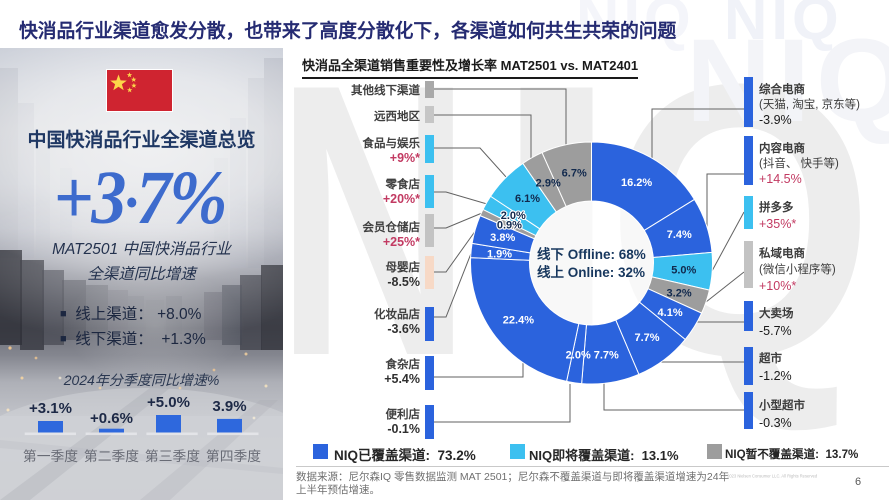  Describe the element at coordinates (518, 321) in the screenshot. I see `svg-text: 22.4%` at that location.